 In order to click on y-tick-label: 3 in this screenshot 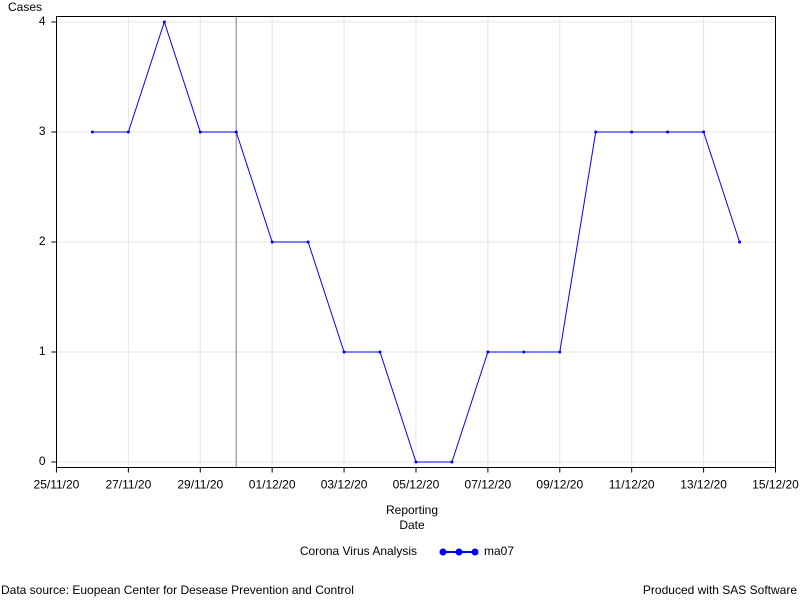, I will do `click(42, 131)`.